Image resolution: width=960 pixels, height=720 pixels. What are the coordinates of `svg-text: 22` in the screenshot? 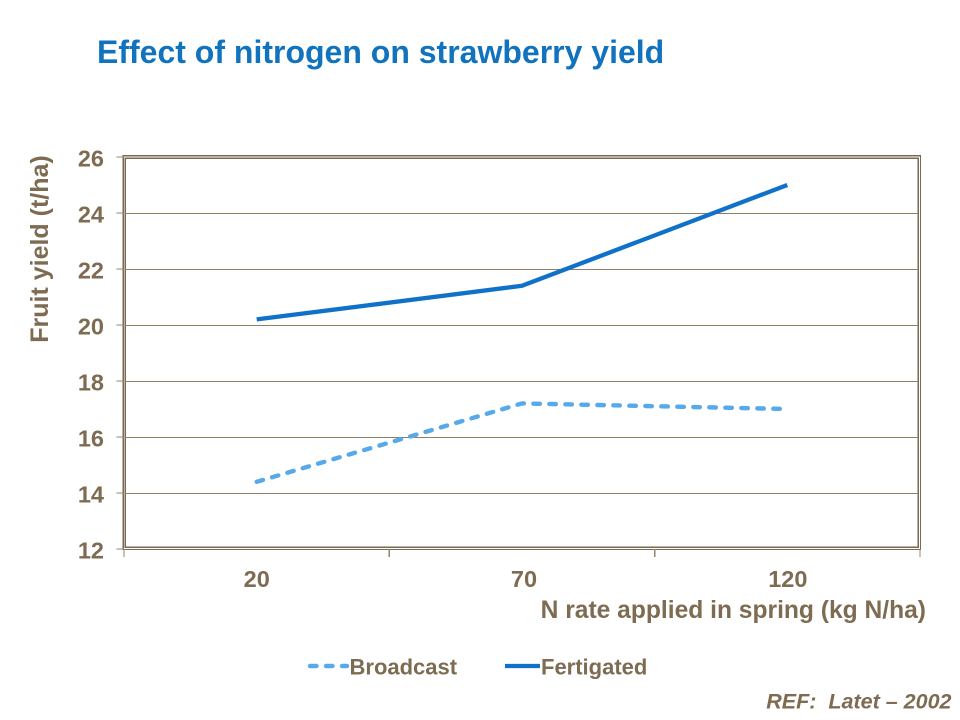 It's located at (91, 271).